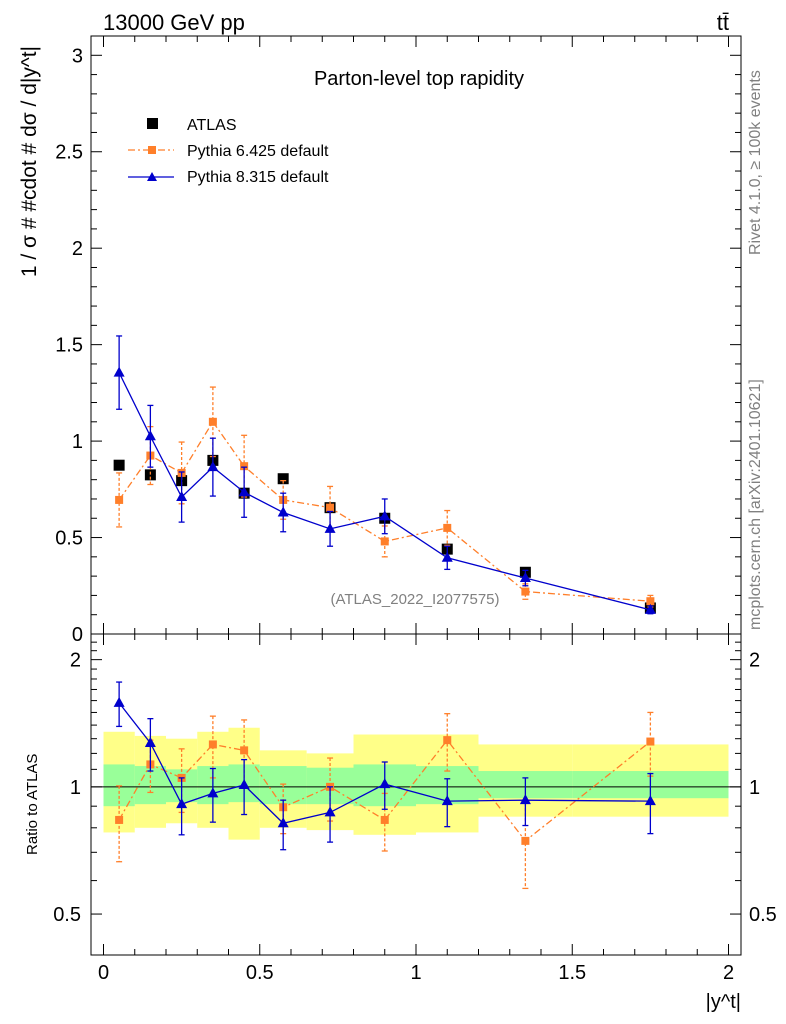 This screenshot has height=1024, width=786. Describe the element at coordinates (152, 150) in the screenshot. I see `legend-marker-pythia6` at that location.